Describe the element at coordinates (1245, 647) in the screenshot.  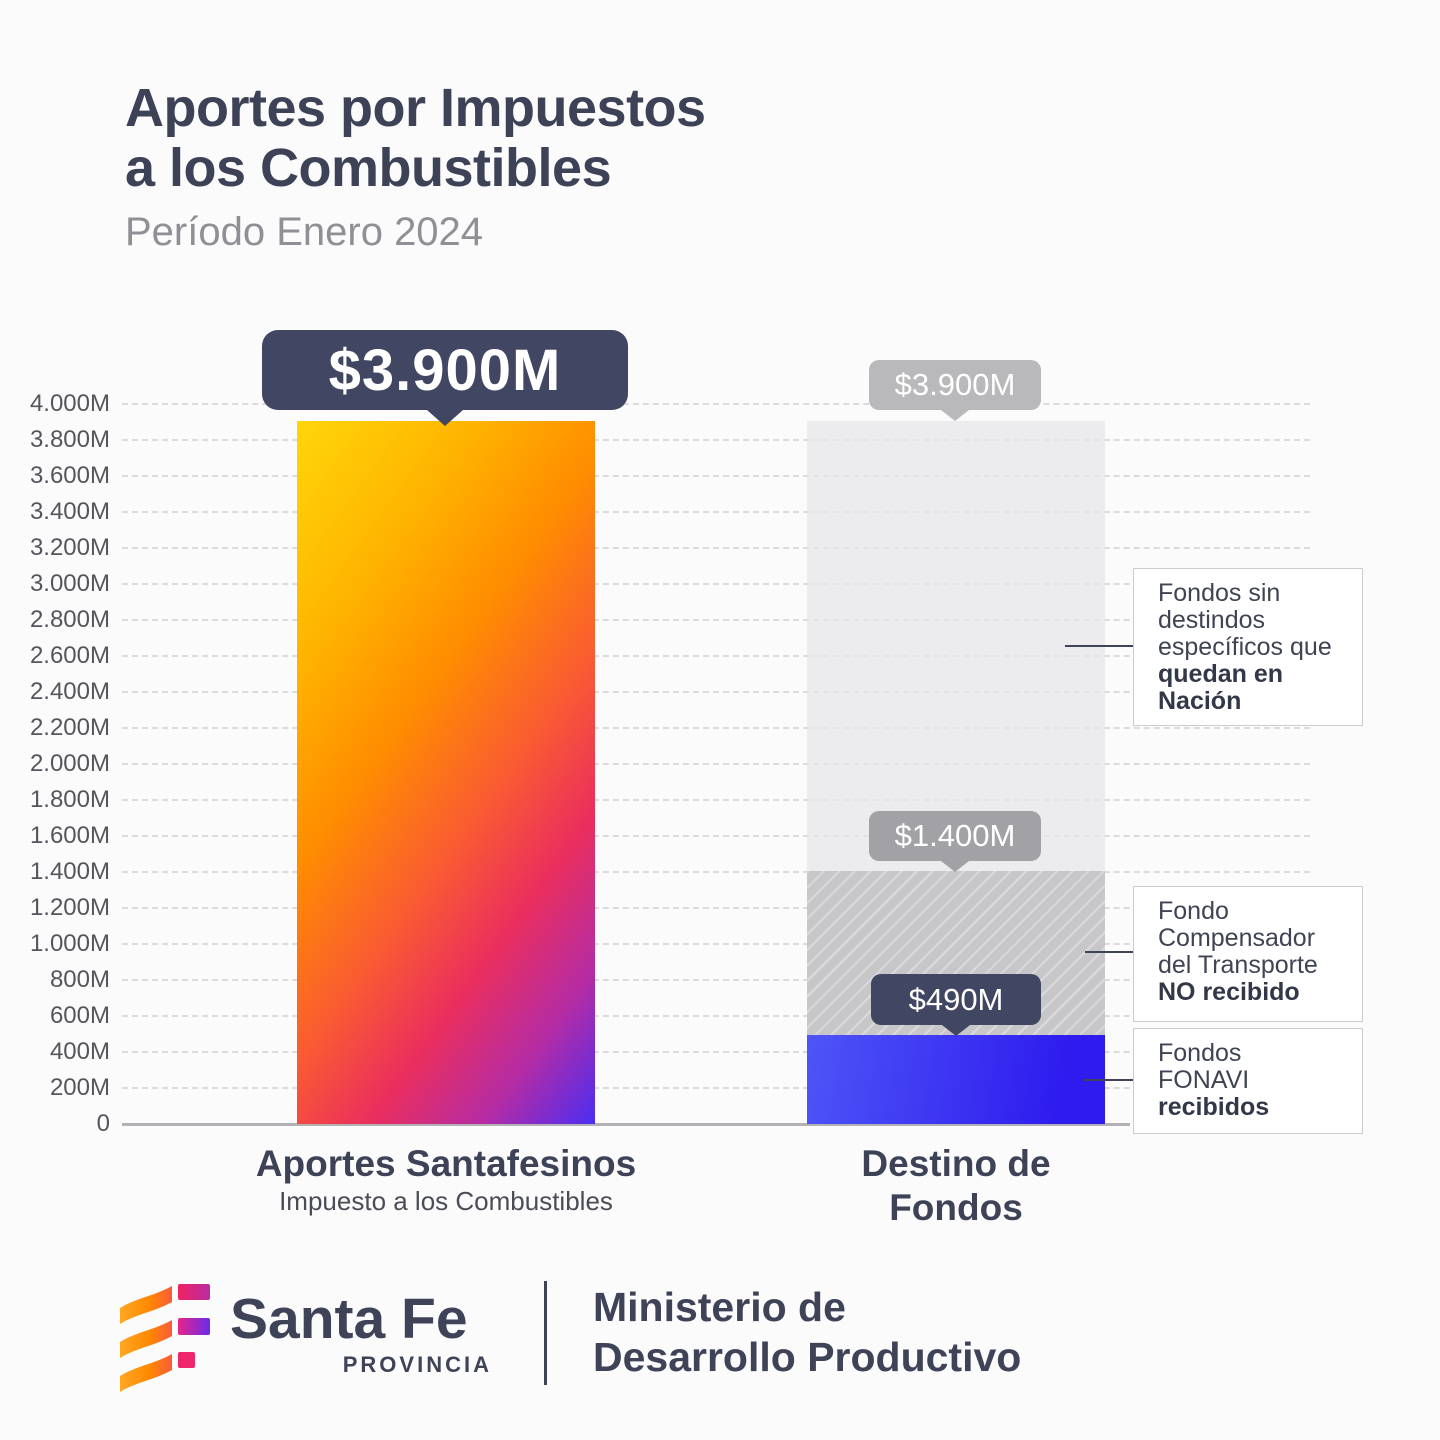
I see `callout-nacion-line3: específicos que` at that location.